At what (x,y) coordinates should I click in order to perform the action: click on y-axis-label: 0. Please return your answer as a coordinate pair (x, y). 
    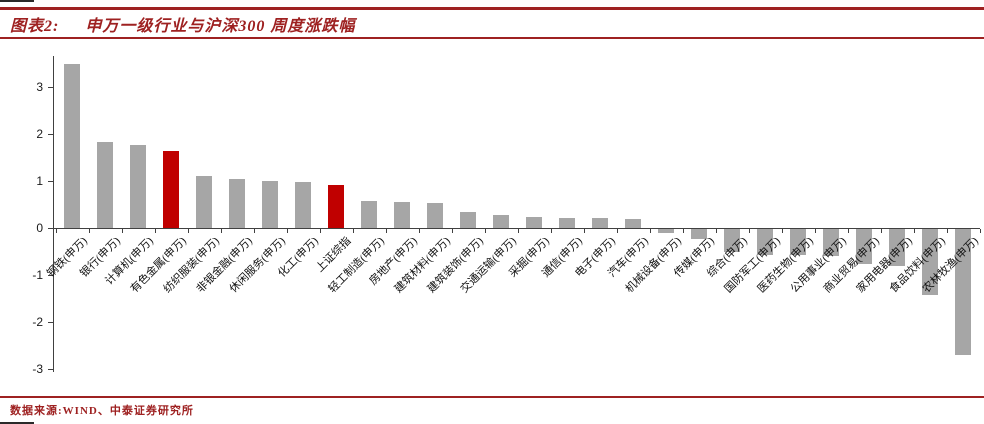
    Looking at the image, I should click on (39, 228).